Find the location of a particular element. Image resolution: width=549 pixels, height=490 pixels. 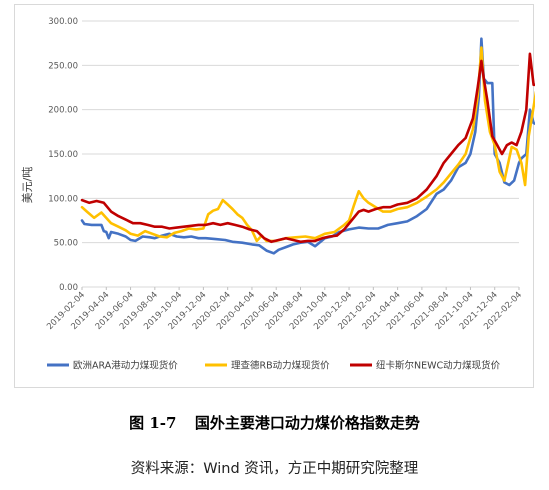

y-tick-label: 200.00 is located at coordinates (63, 111).